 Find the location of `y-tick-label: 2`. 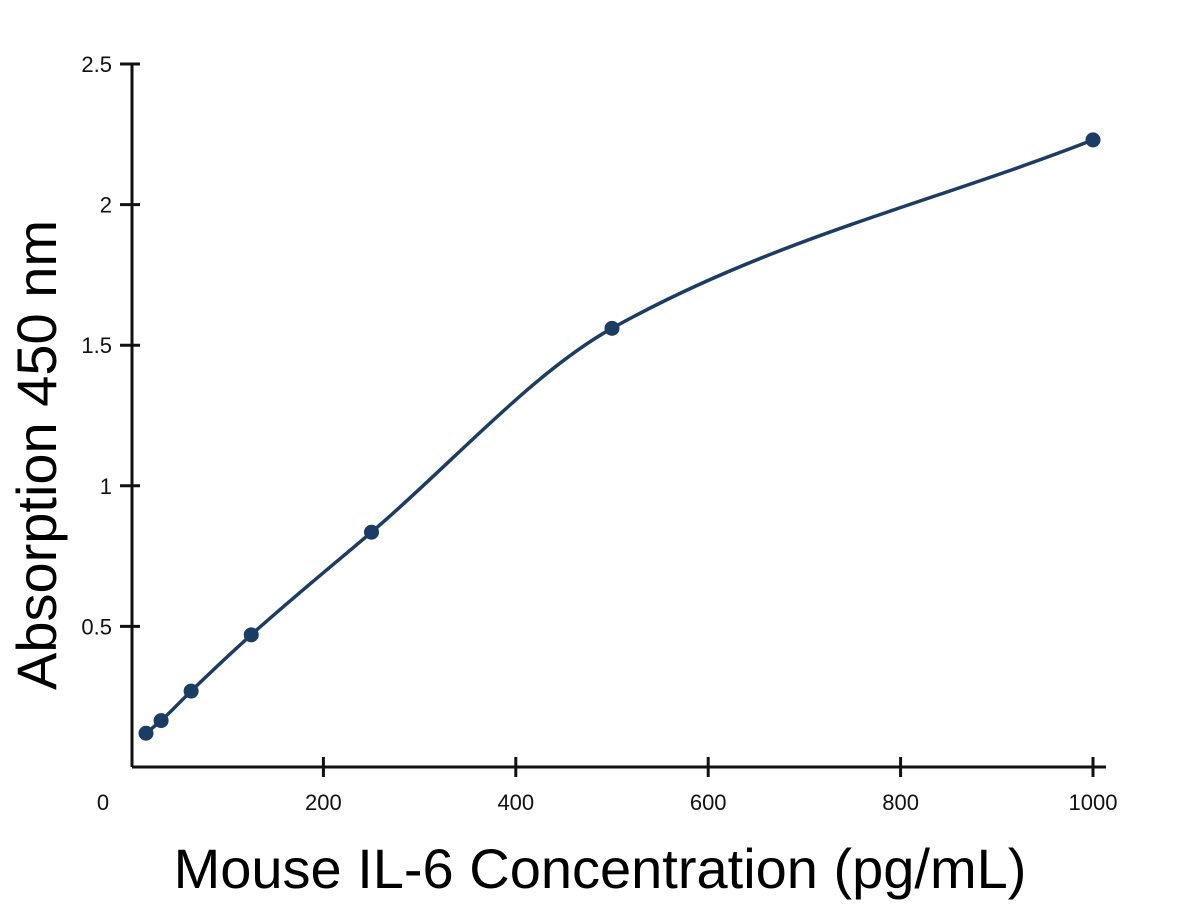

y-tick-label: 2 is located at coordinates (106, 205).